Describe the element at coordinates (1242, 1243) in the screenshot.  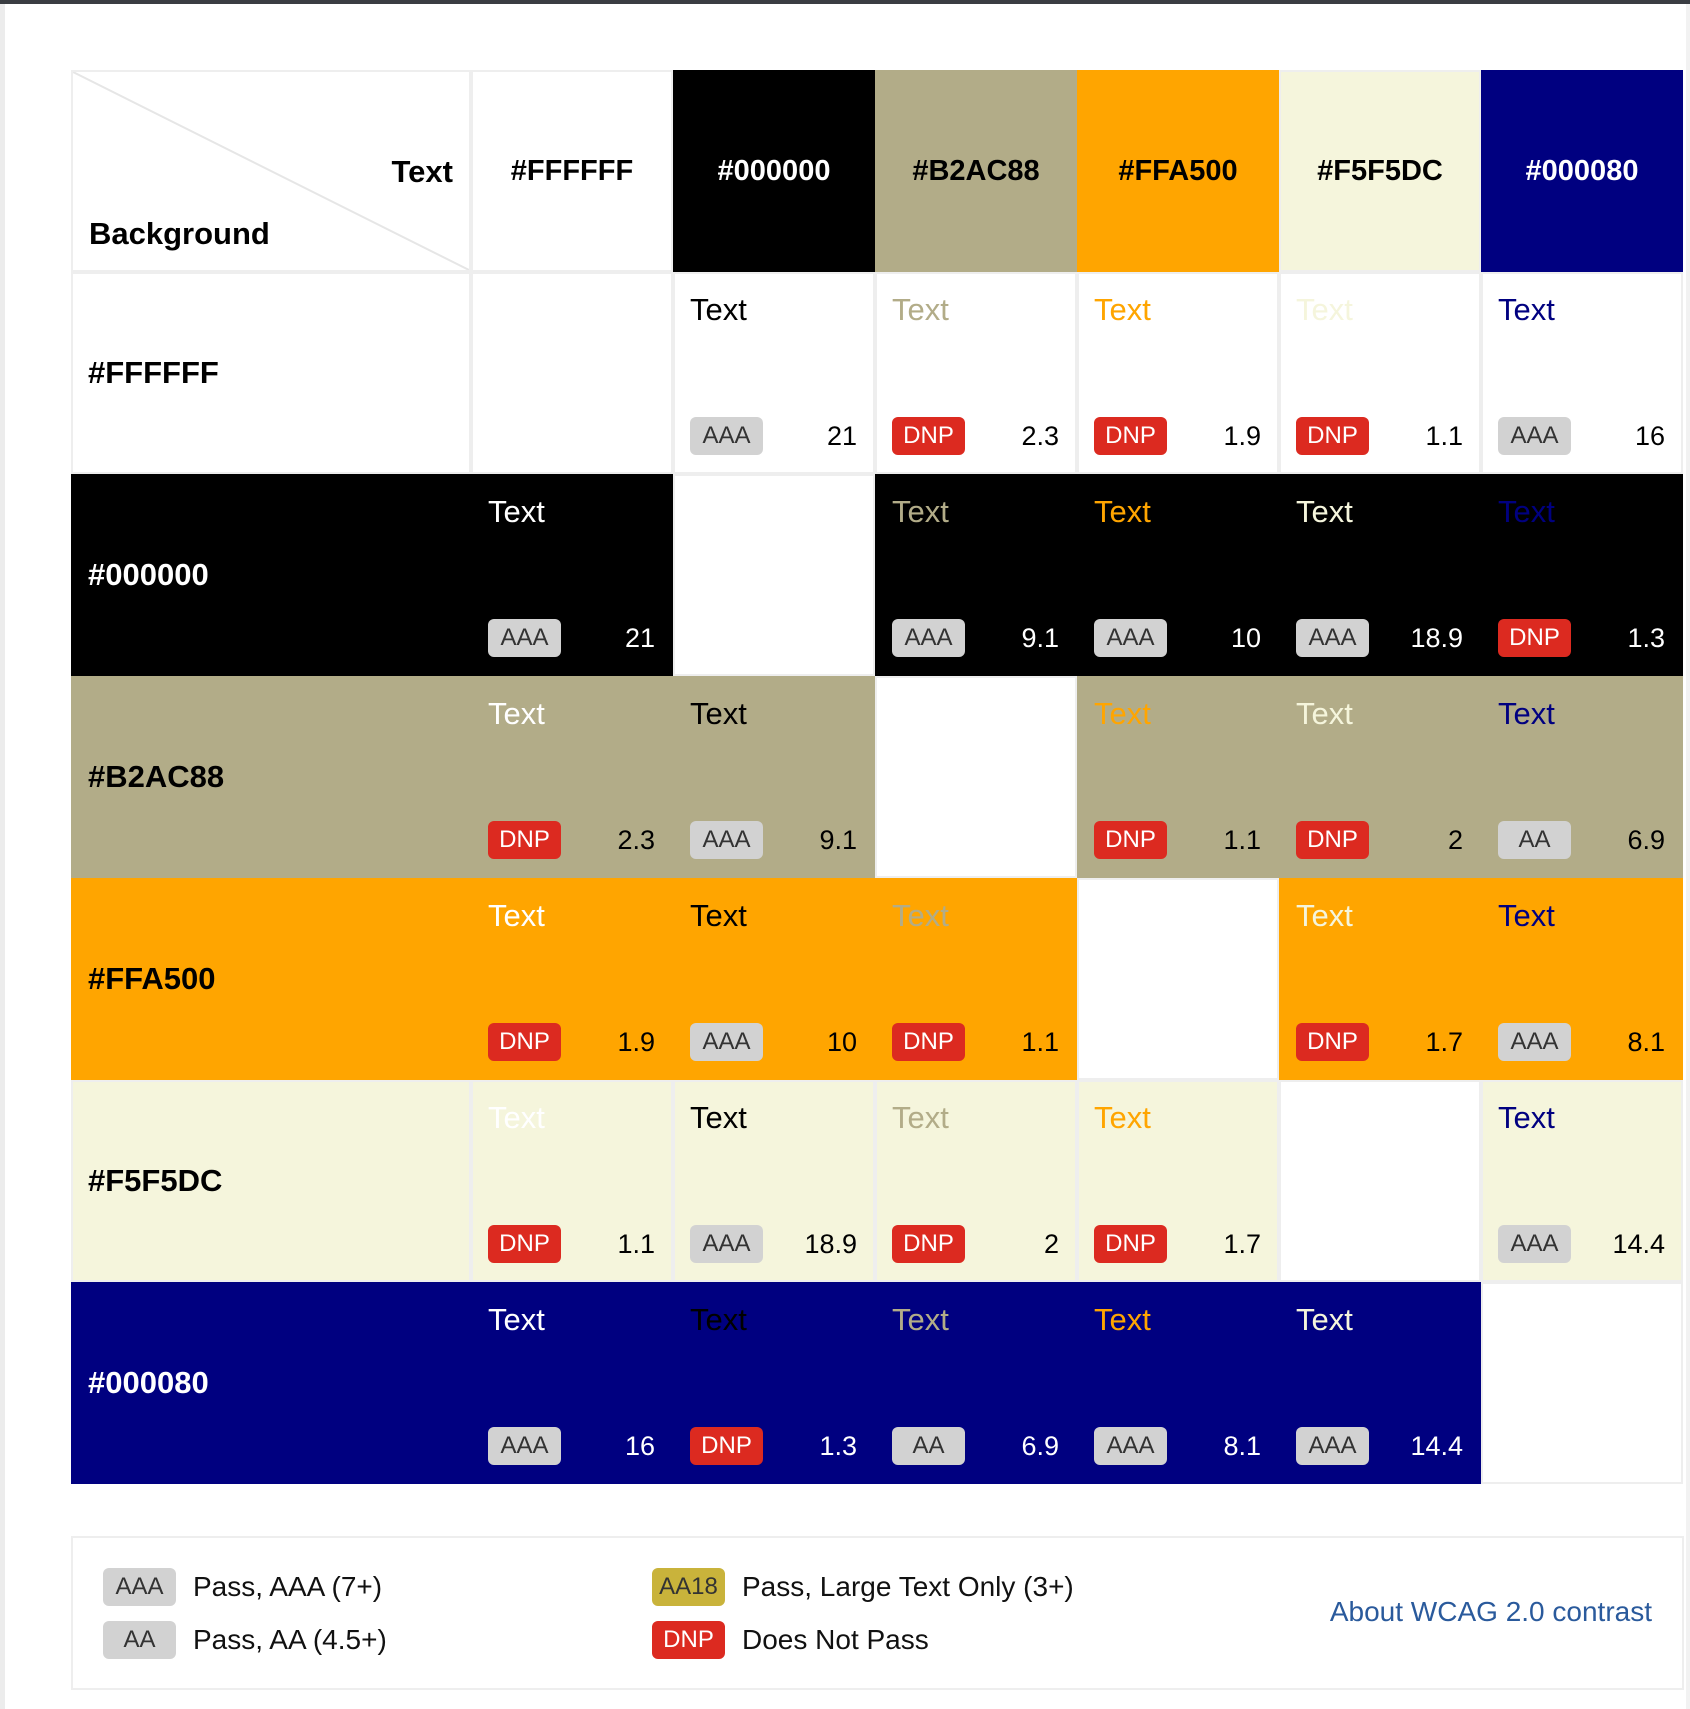
I see `contrast-ratio: 1.7` at that location.